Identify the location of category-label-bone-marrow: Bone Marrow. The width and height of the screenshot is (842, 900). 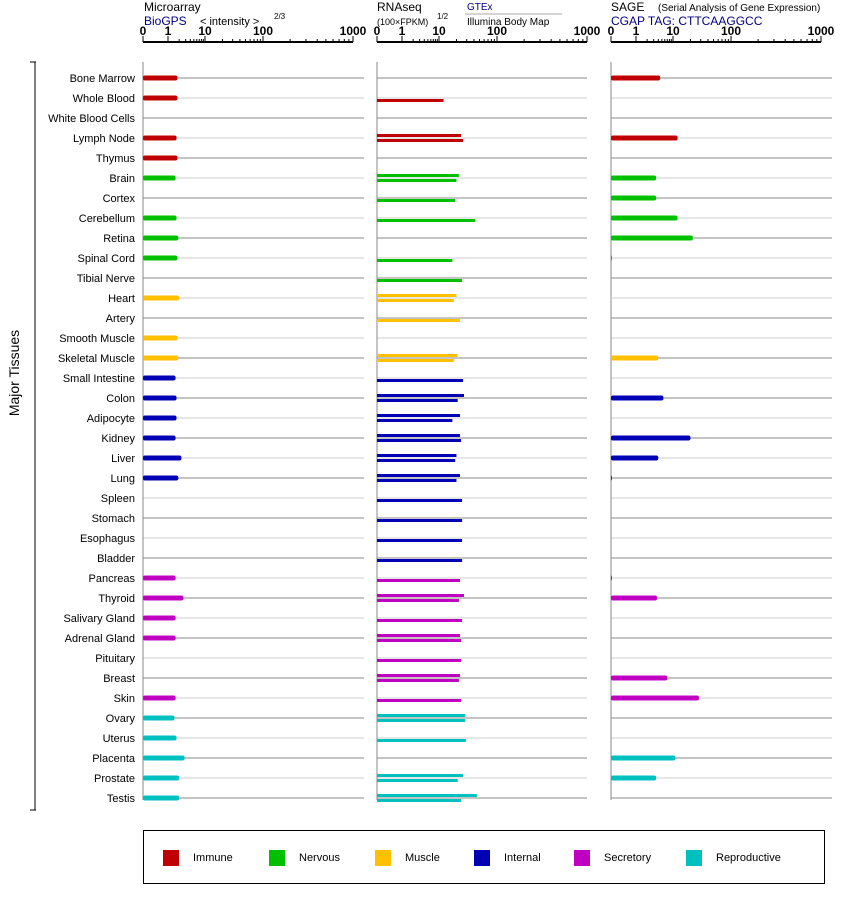
(102, 79).